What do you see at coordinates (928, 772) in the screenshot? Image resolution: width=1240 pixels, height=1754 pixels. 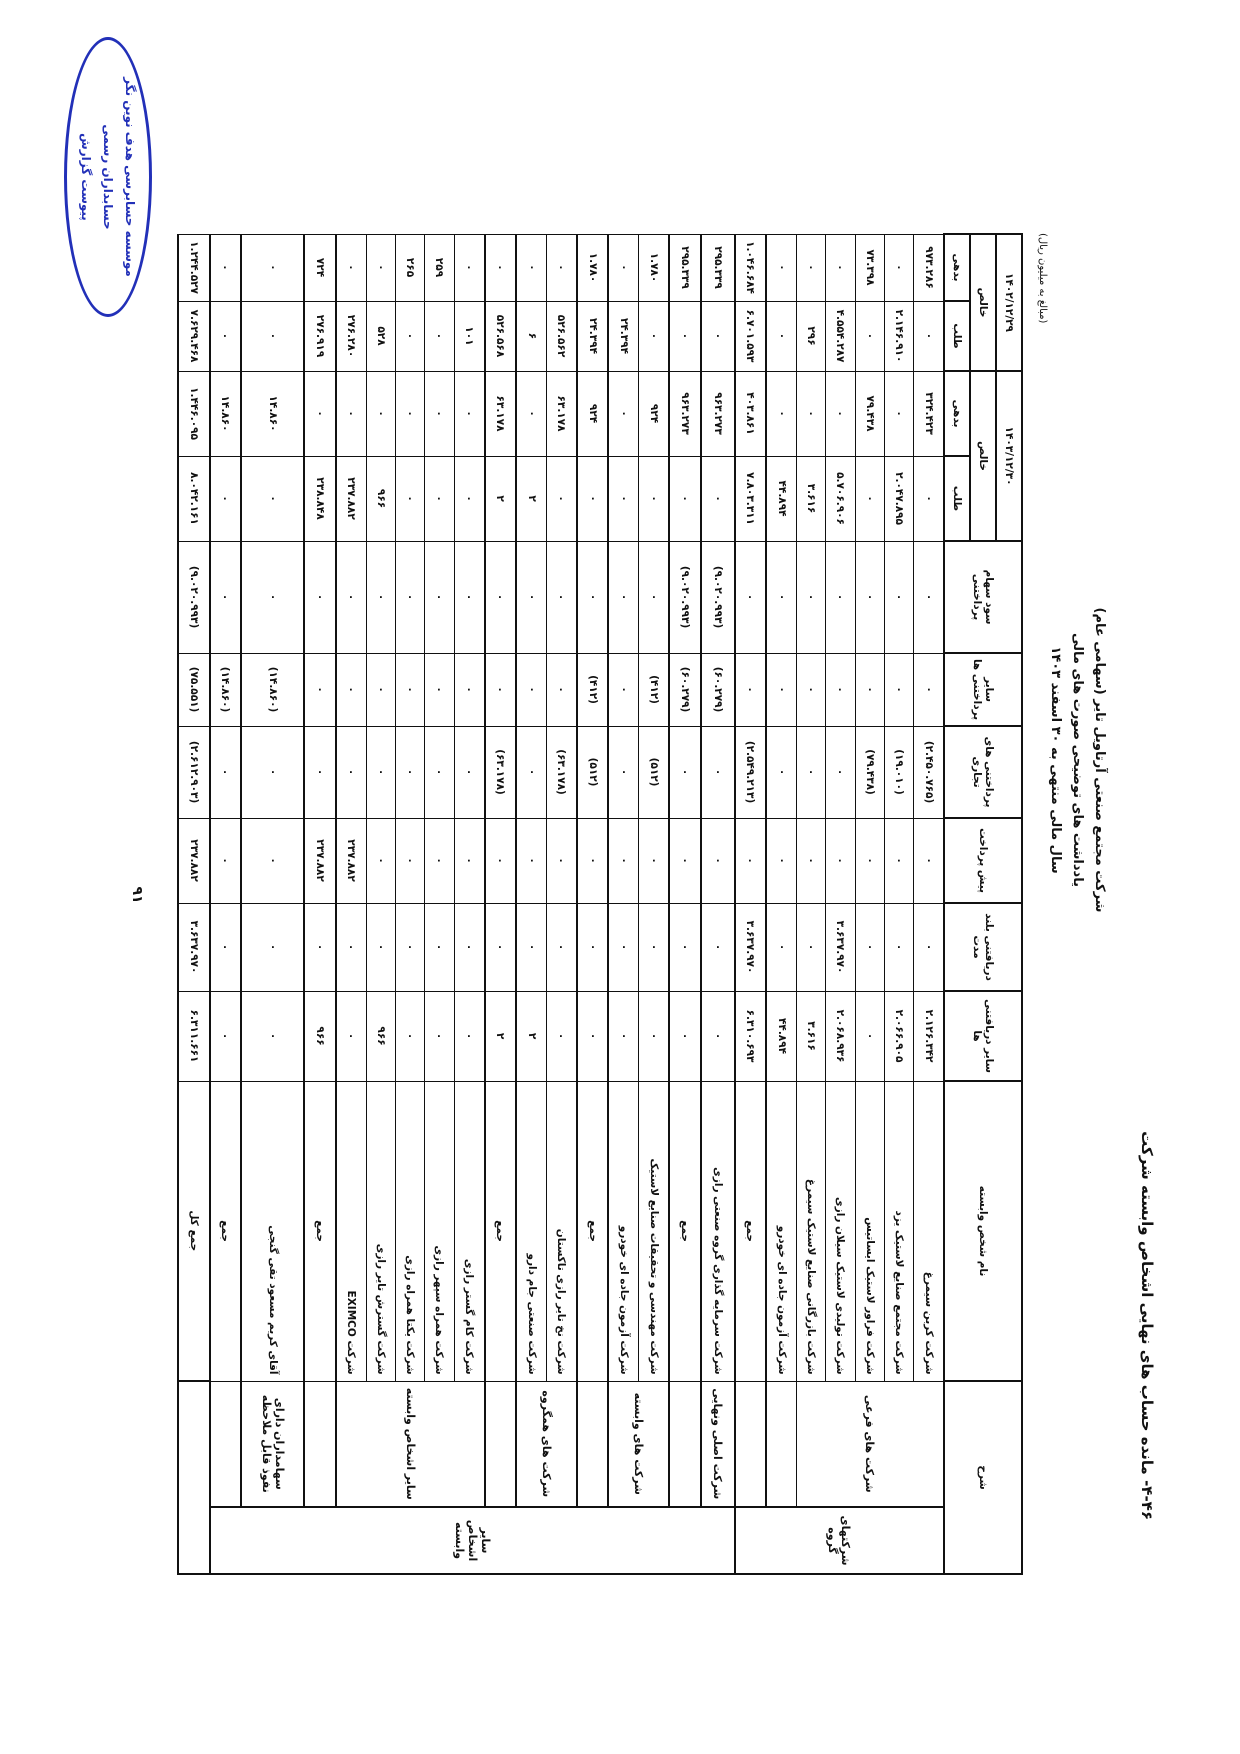 I see `amount-cell: (۲.۴۵۰.۷۶۵)` at bounding box center [928, 772].